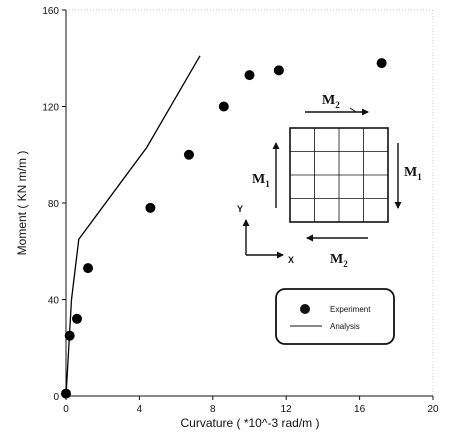 The image size is (451, 436). Describe the element at coordinates (66, 409) in the screenshot. I see `x-tick-label: 0` at that location.